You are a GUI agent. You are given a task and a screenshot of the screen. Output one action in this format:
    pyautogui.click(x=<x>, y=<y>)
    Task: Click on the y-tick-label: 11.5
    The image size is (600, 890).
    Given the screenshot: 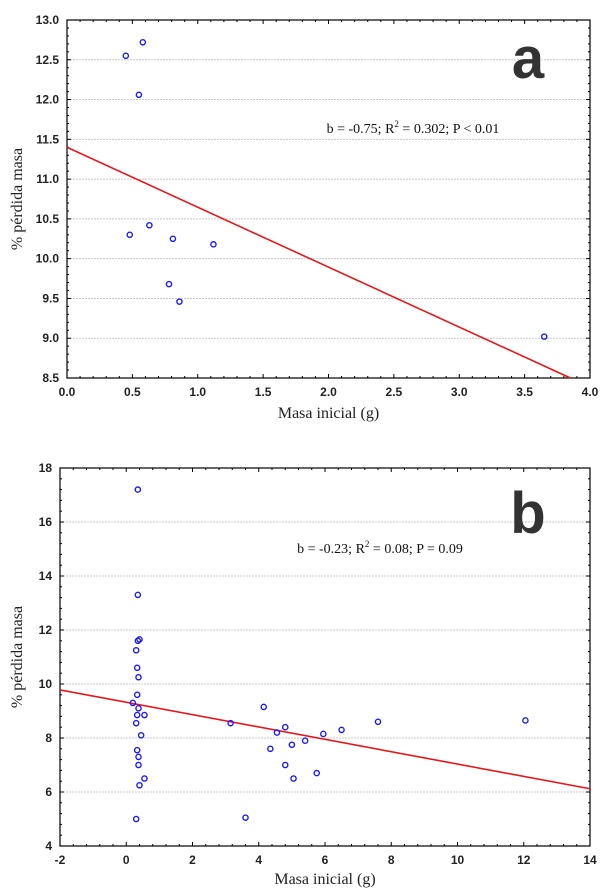 What is the action you would take?
    pyautogui.click(x=47, y=139)
    